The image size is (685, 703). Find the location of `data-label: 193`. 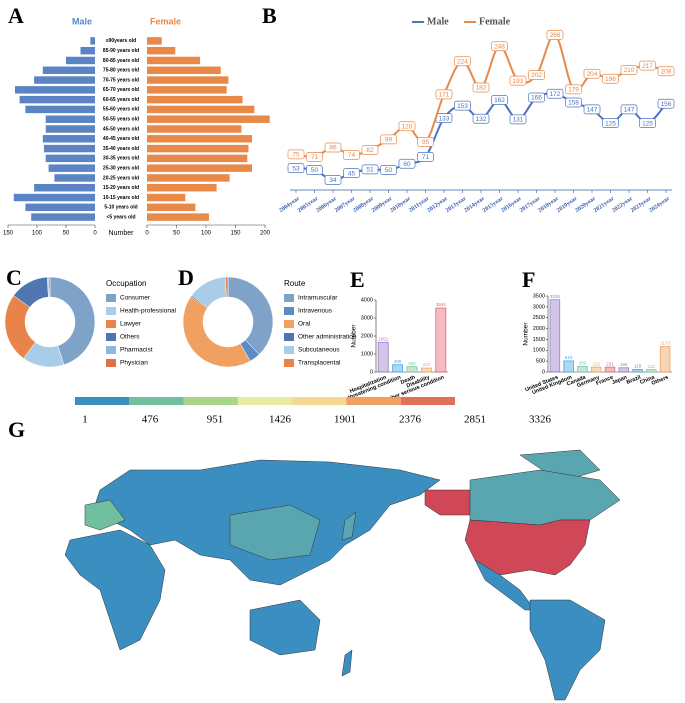

data-label: 193 is located at coordinates (518, 81).